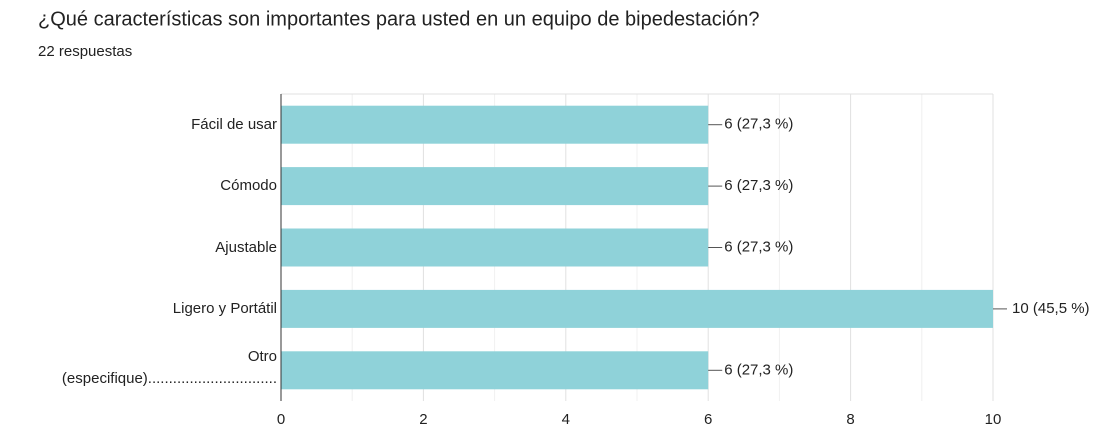 The image size is (1109, 430). I want to click on x-tick-label: 6, so click(708, 419).